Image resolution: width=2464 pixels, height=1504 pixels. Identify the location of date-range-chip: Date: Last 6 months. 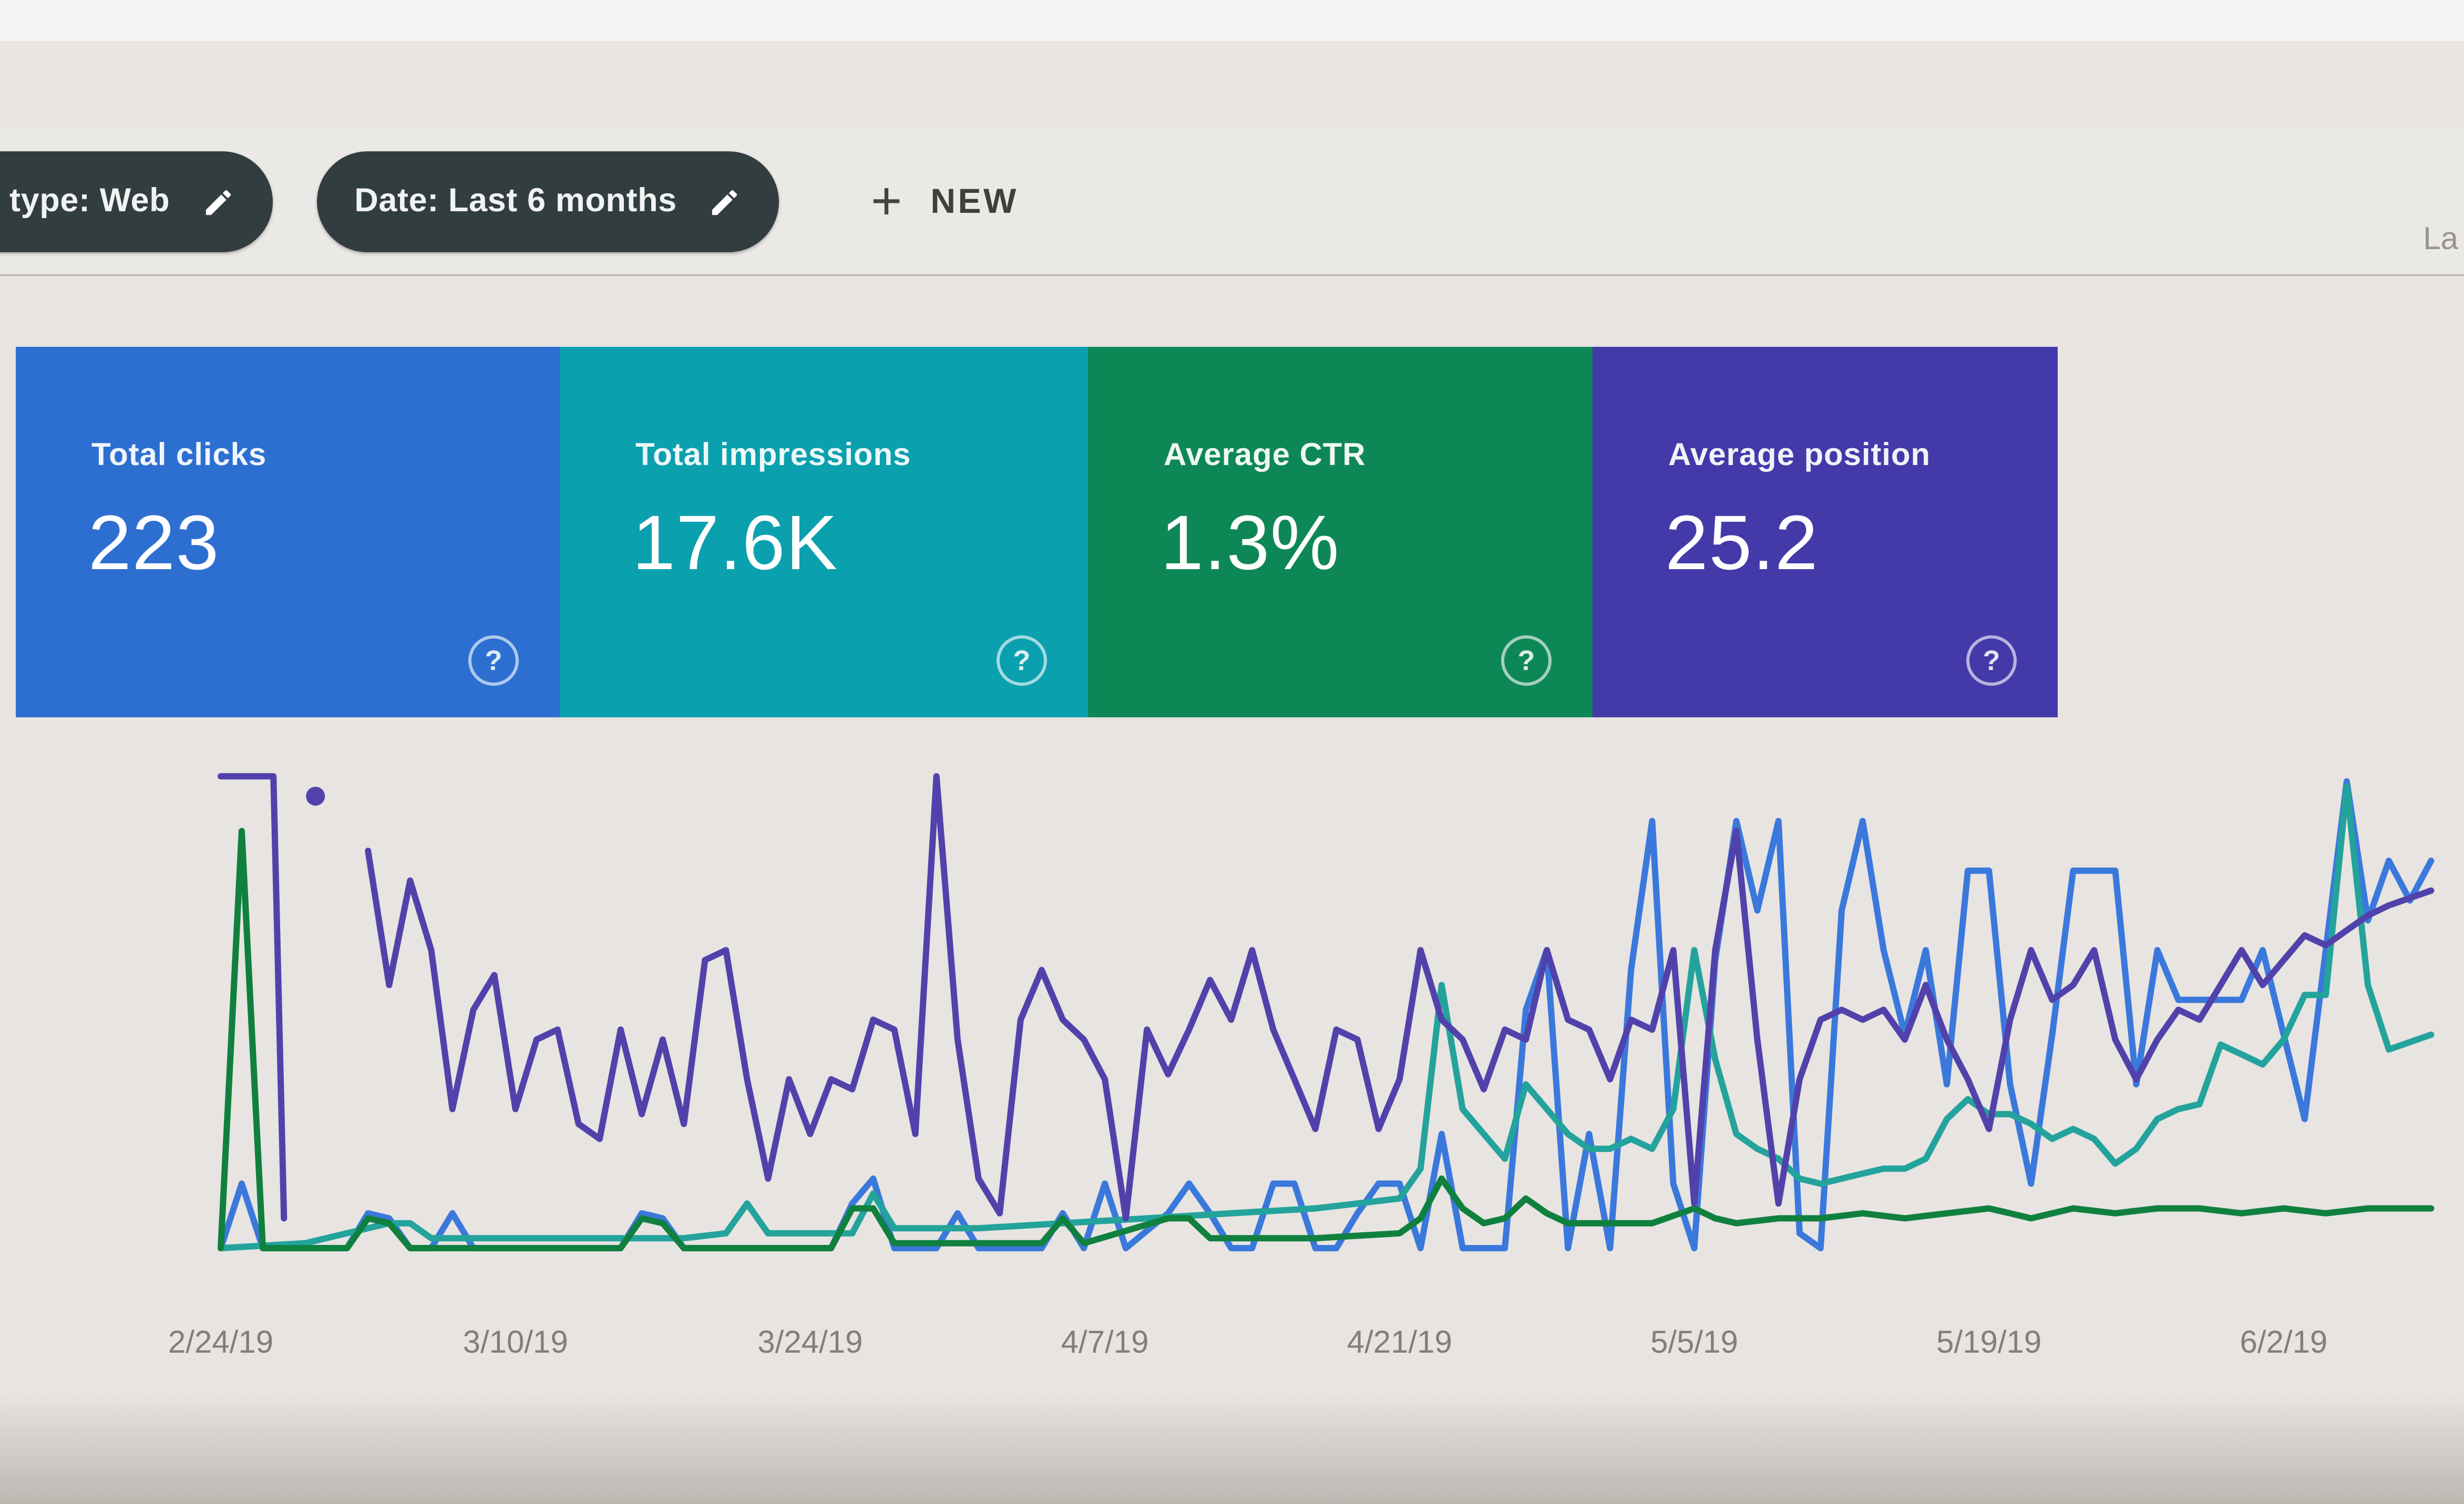
(548, 201).